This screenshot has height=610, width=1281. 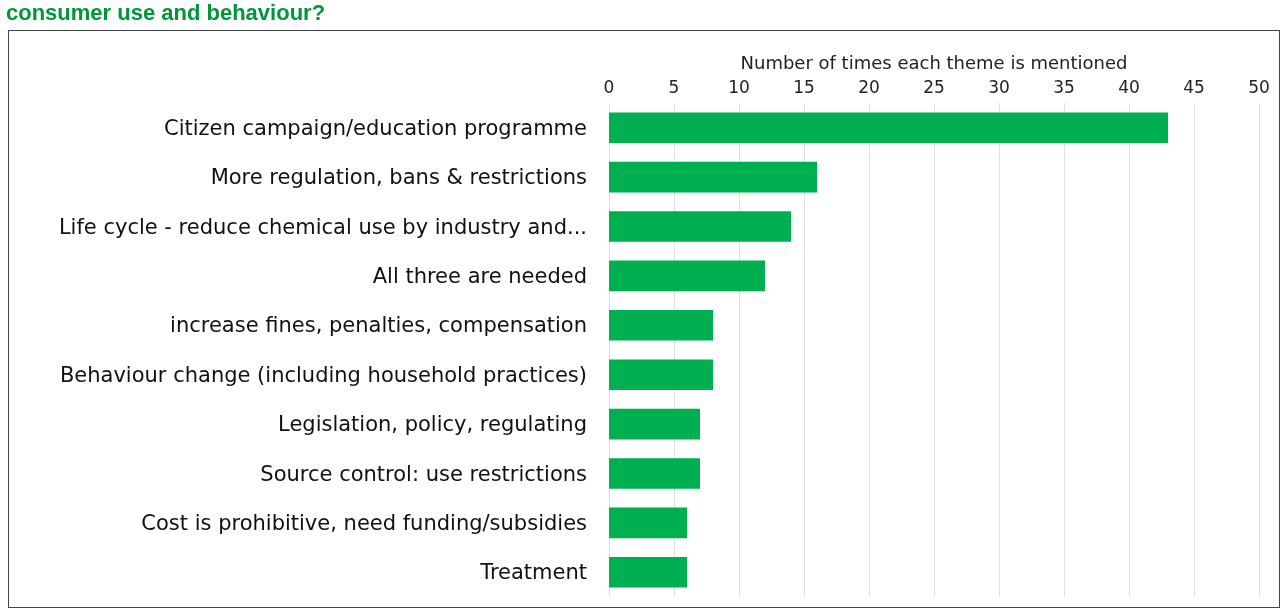 What do you see at coordinates (999, 86) in the screenshot?
I see `x-tick-label: 30` at bounding box center [999, 86].